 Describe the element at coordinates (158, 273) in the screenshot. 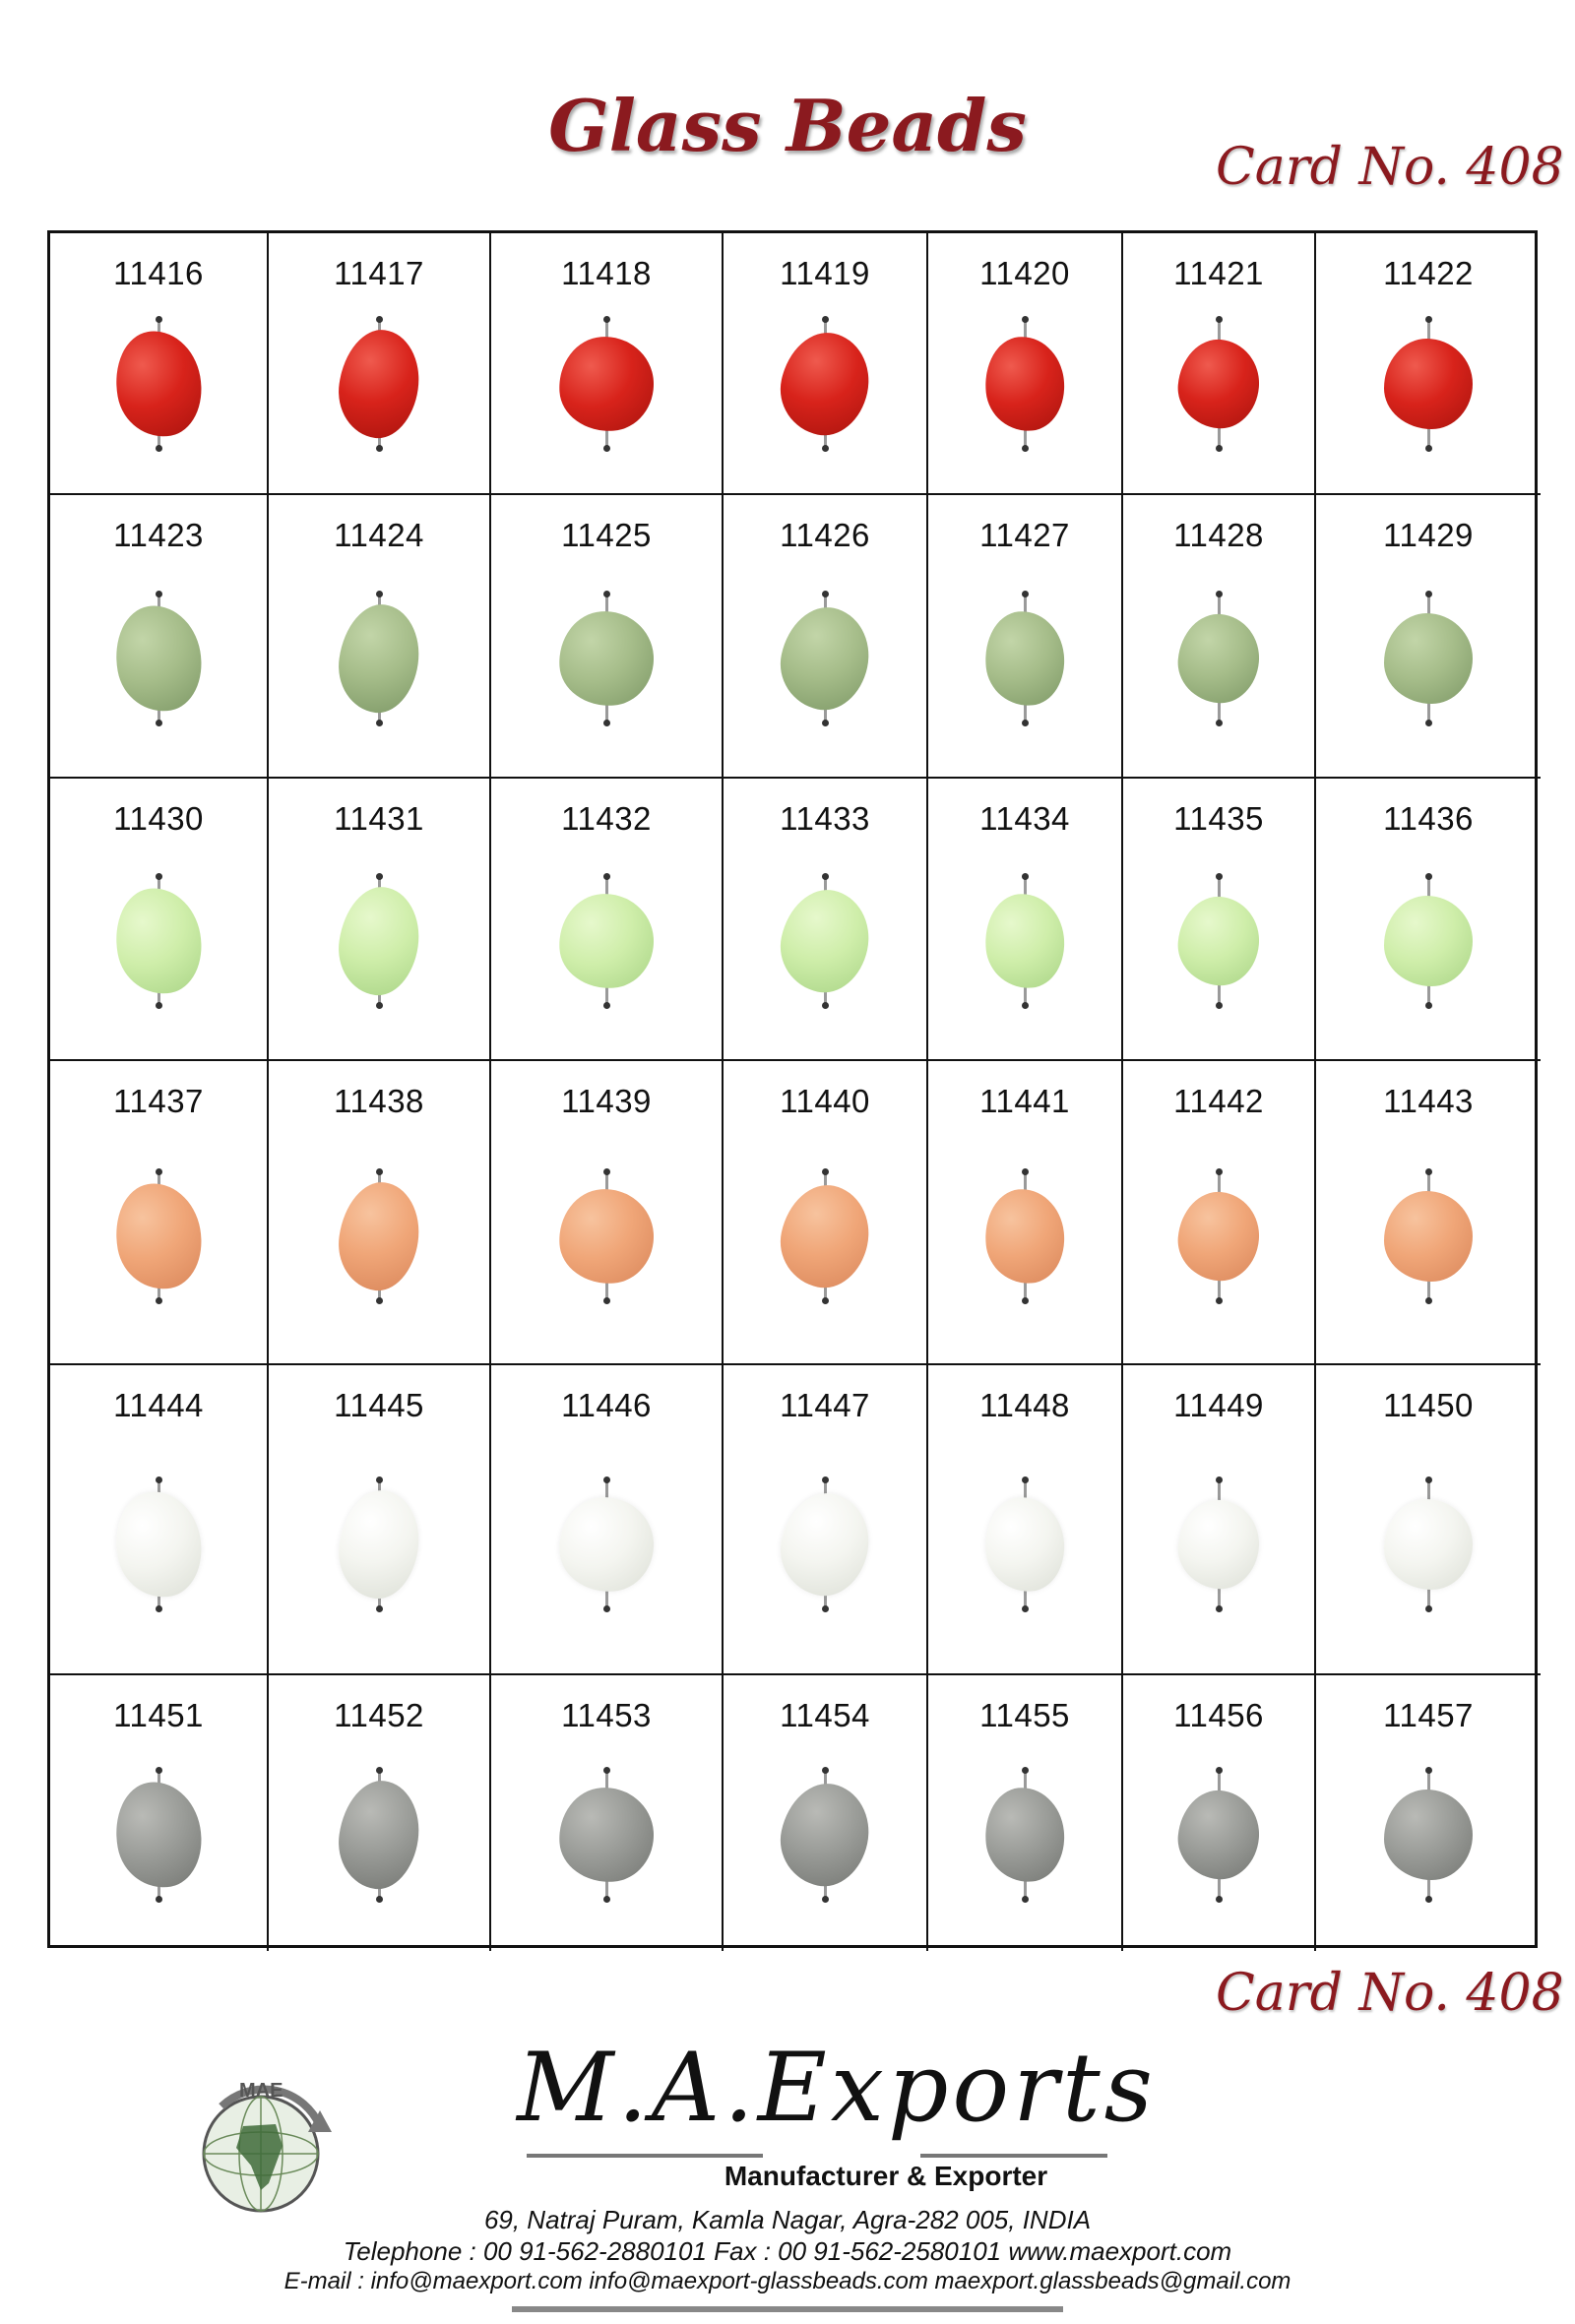

I see `bead-code: 11416` at that location.